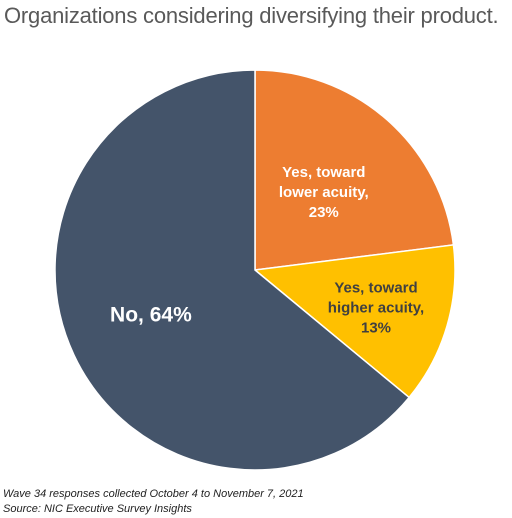 This screenshot has height=518, width=512. I want to click on pie-slice-label-1: Yes, toward higher acuity, 13%, so click(376, 307).